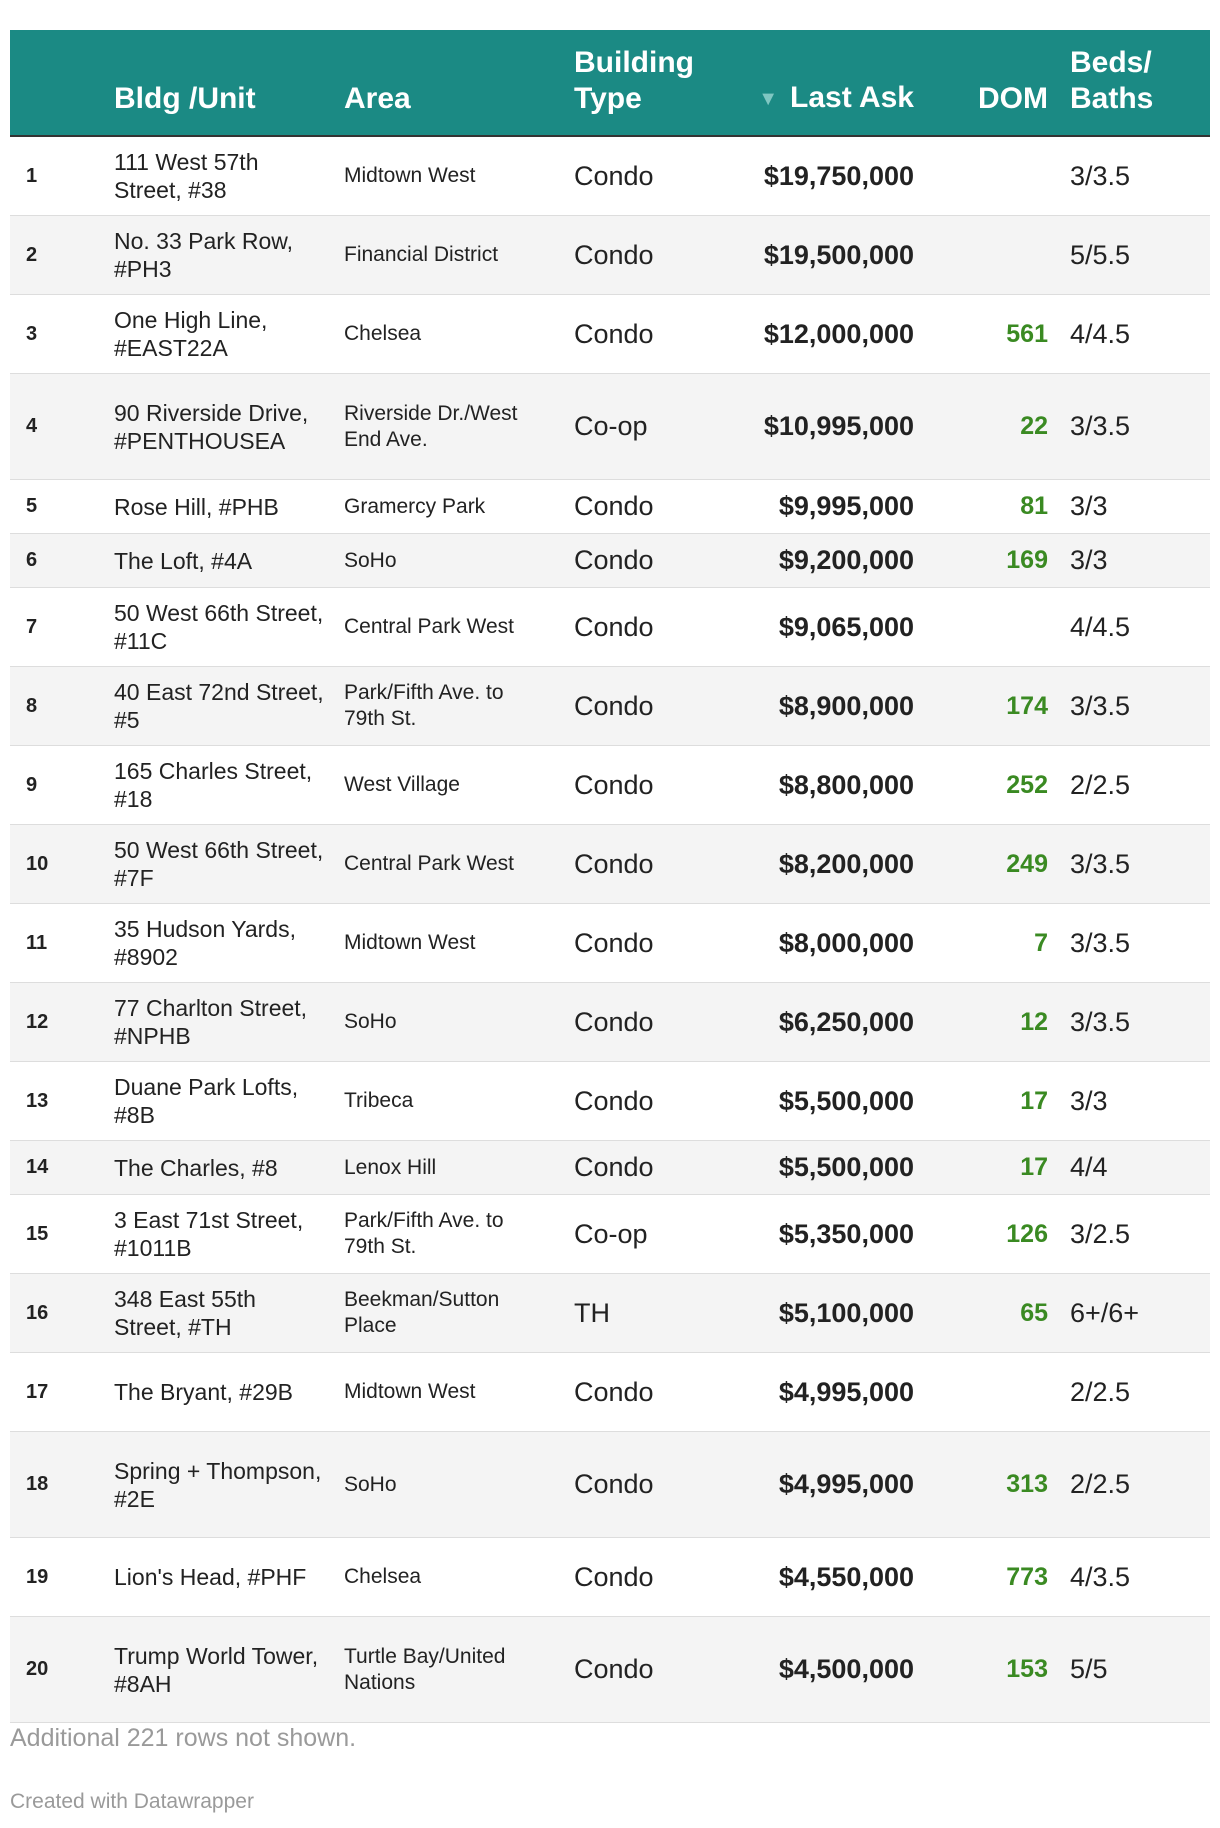 This screenshot has width=1220, height=1828. I want to click on cell-dom: 773, so click(981, 1577).